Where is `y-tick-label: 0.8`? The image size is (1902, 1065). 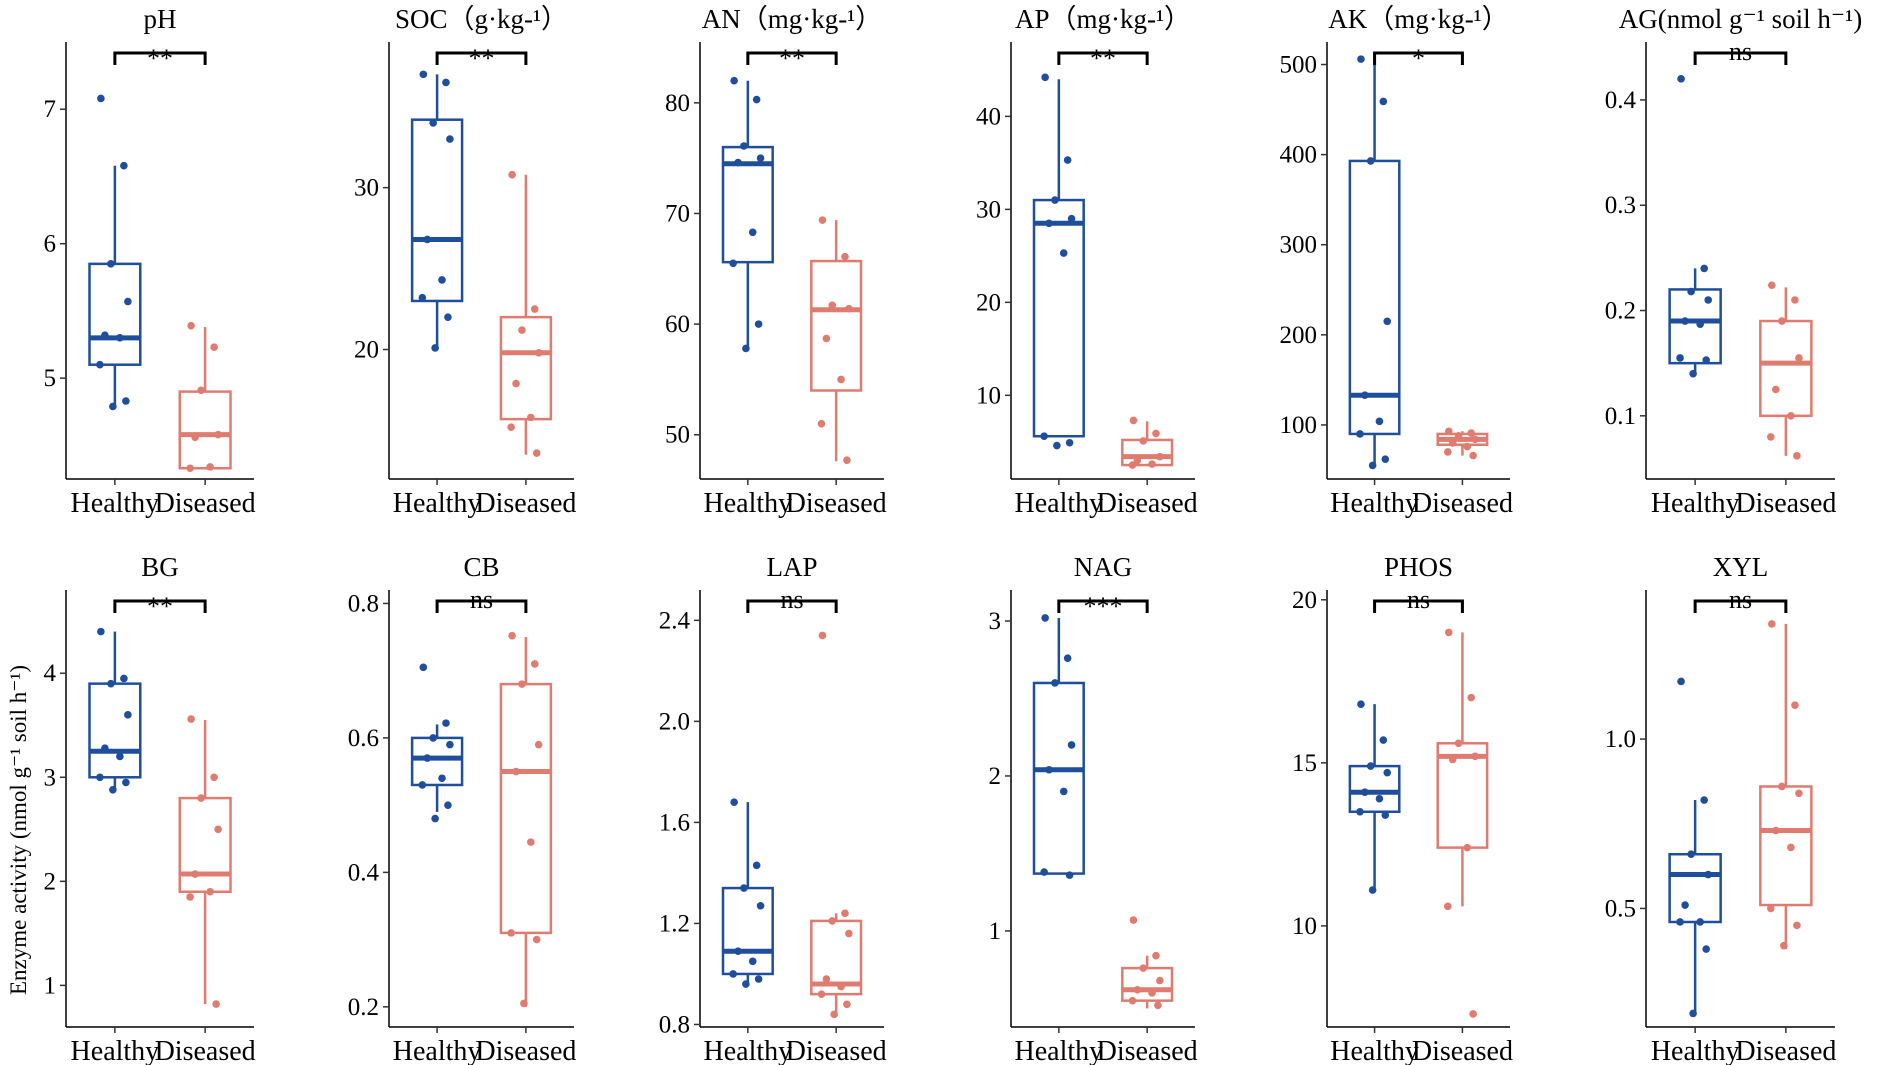 y-tick-label: 0.8 is located at coordinates (674, 1024).